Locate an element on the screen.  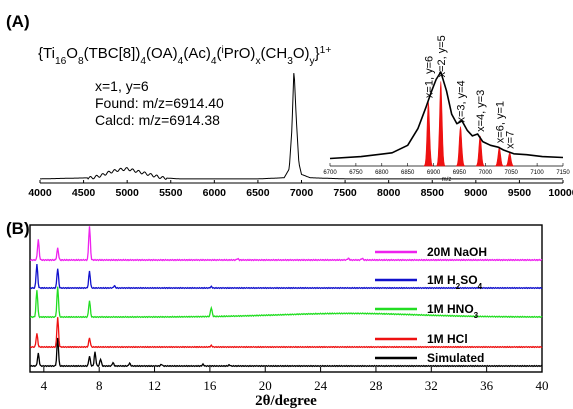
peak-label: x=1, y=6 is located at coordinates (429, 77).